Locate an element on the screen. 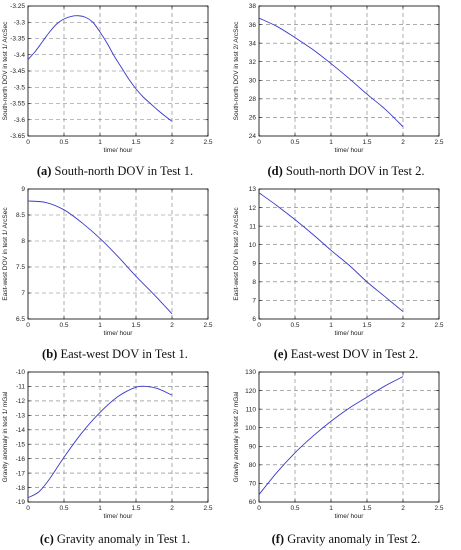 The width and height of the screenshot is (461, 550). y-tick-label: -3.45 is located at coordinates (17, 71).